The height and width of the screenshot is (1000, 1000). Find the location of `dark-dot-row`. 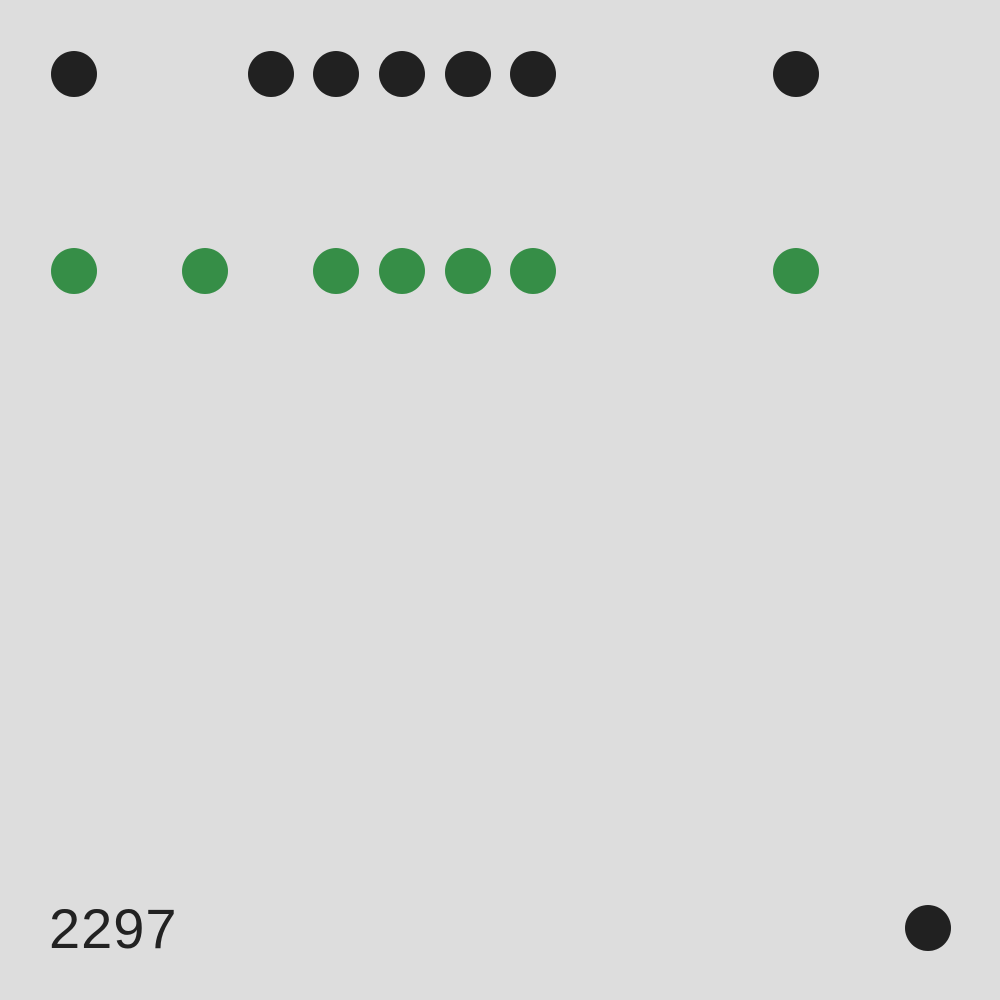

dark-dot-row is located at coordinates (500, 74).